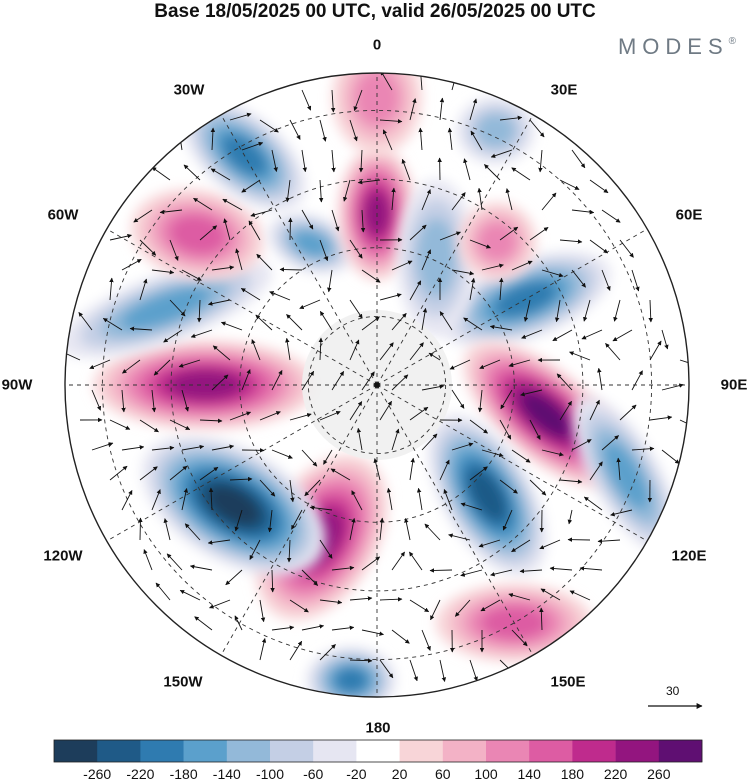 Image resolution: width=750 pixels, height=783 pixels. What do you see at coordinates (734, 385) in the screenshot?
I see `lon-label-90e: 90E` at bounding box center [734, 385].